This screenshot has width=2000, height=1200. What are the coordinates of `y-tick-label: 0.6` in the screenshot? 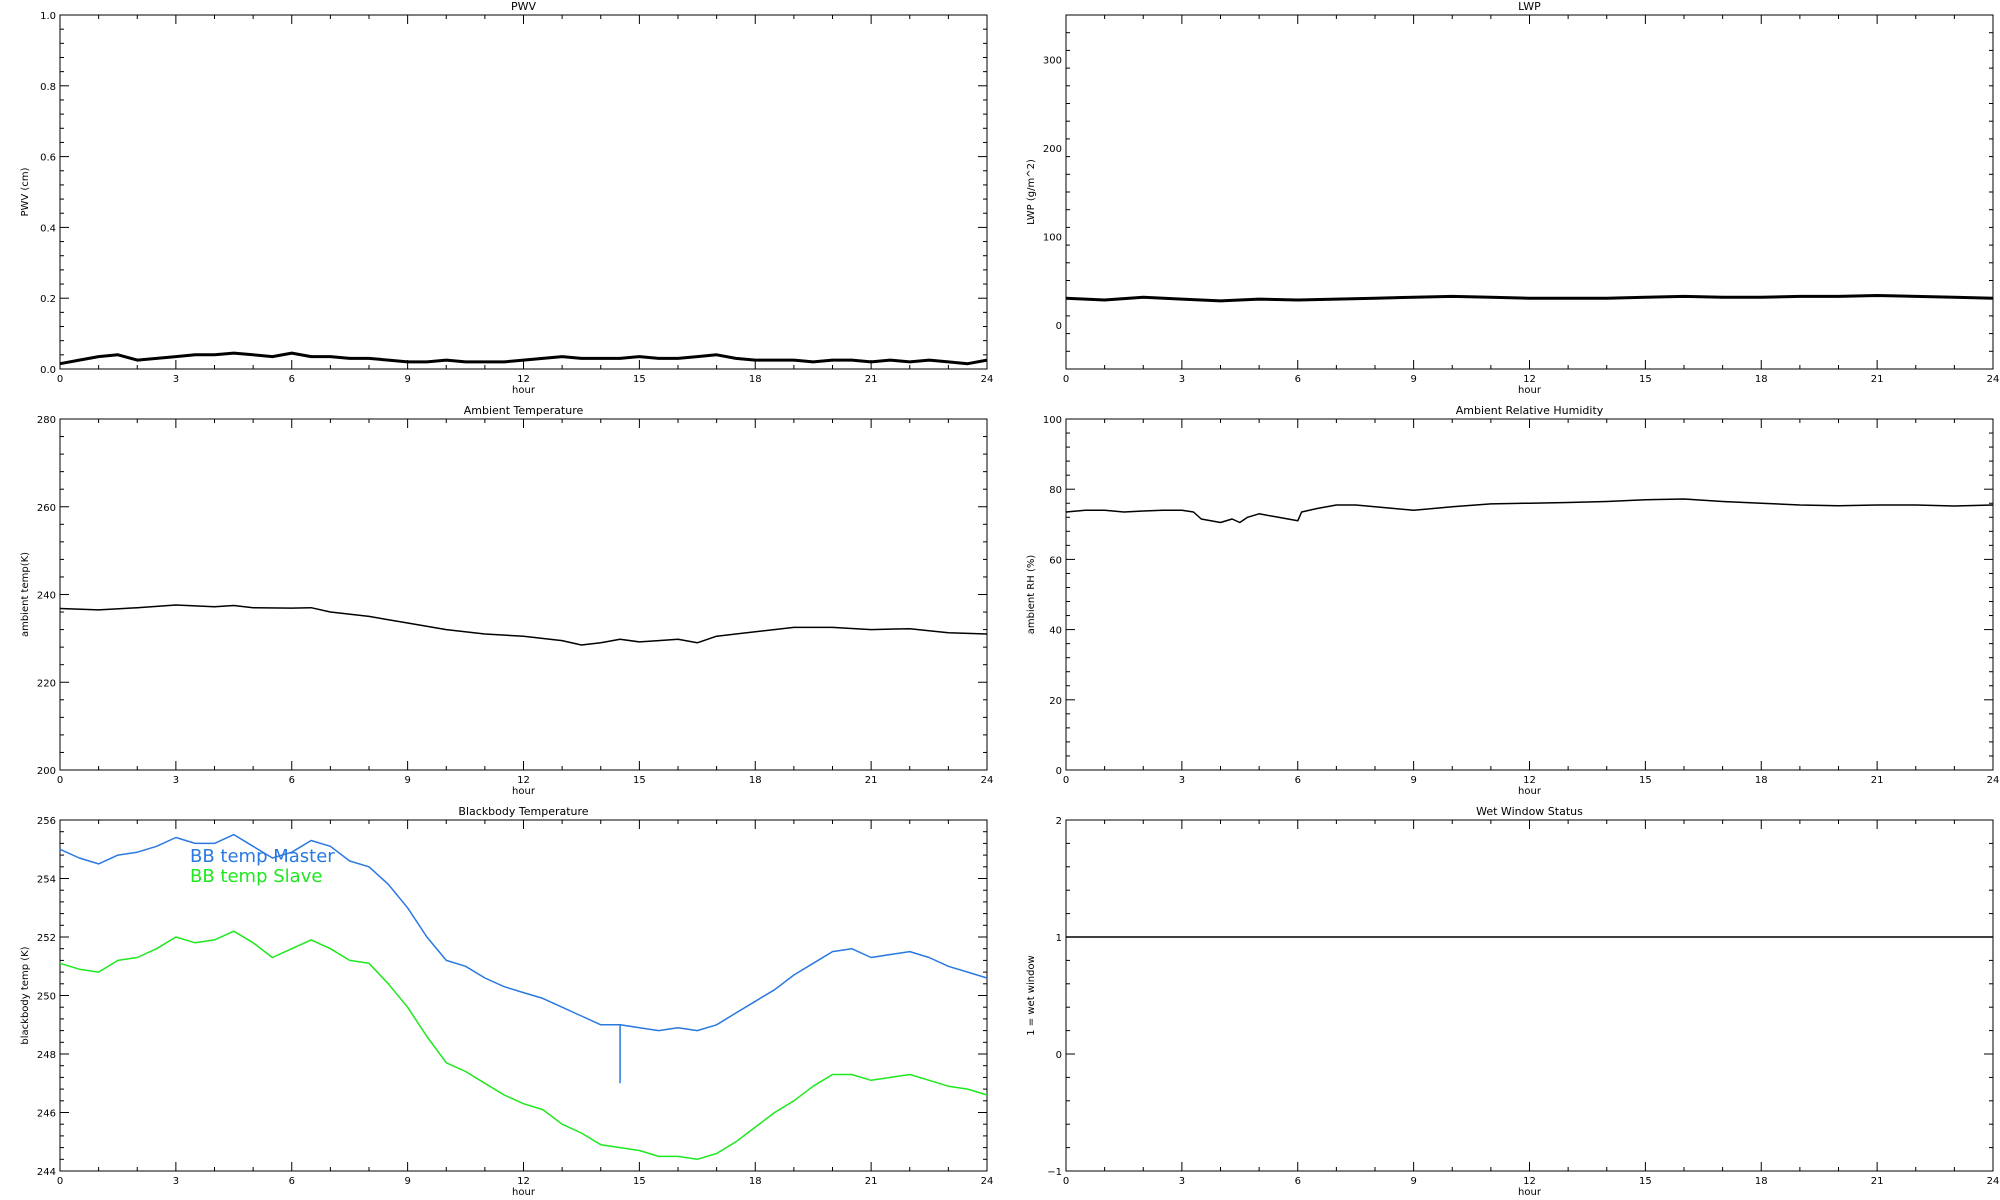 It's located at (48, 158).